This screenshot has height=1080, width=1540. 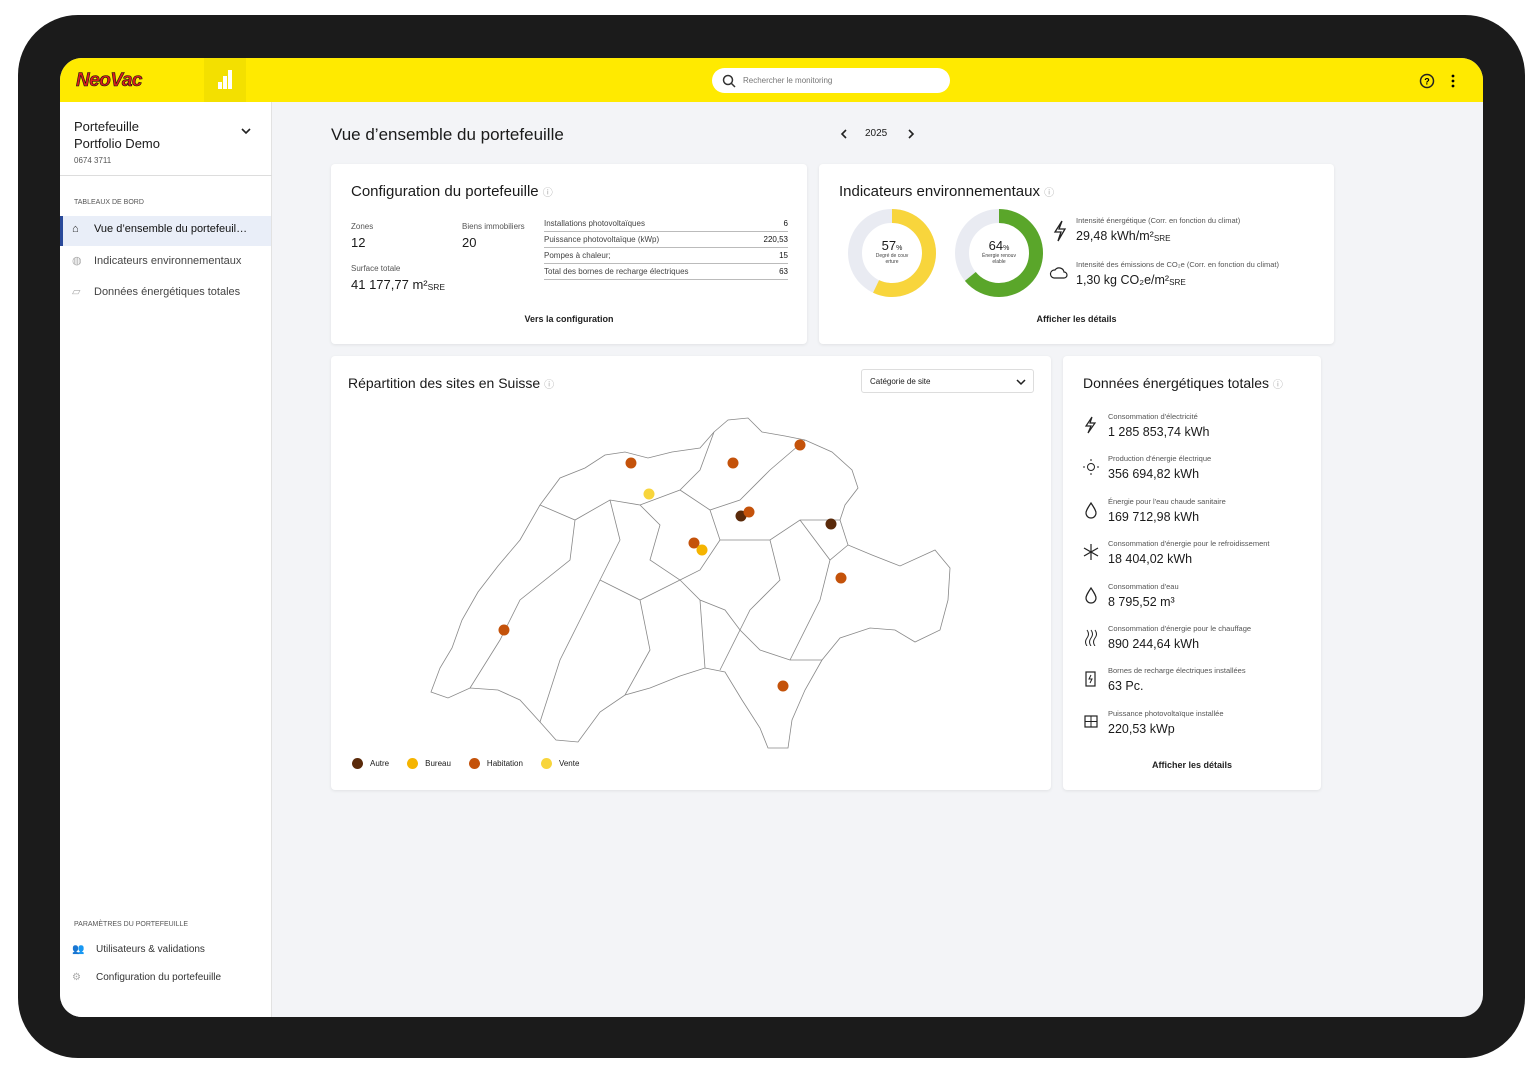 I want to click on energy-value: 63 Pc., so click(x=1126, y=686).